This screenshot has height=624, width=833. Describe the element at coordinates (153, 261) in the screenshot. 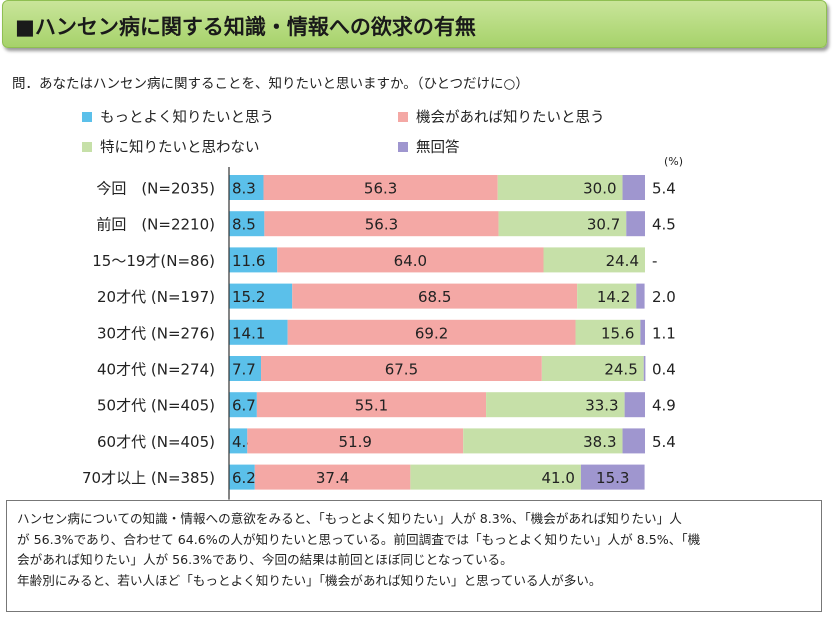

I see `category-label: 15～19才(N=86)` at that location.